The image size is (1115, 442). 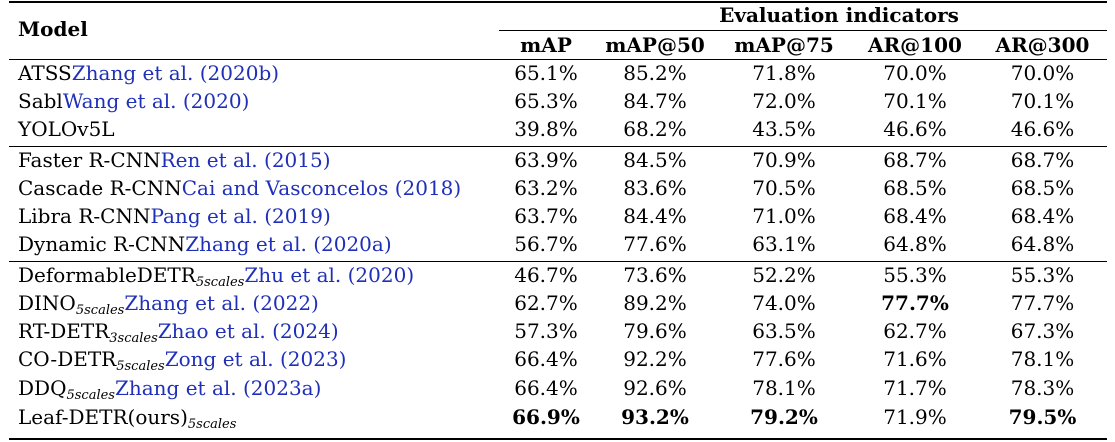 I want to click on column-header-ar100: AR@100, so click(x=915, y=45).